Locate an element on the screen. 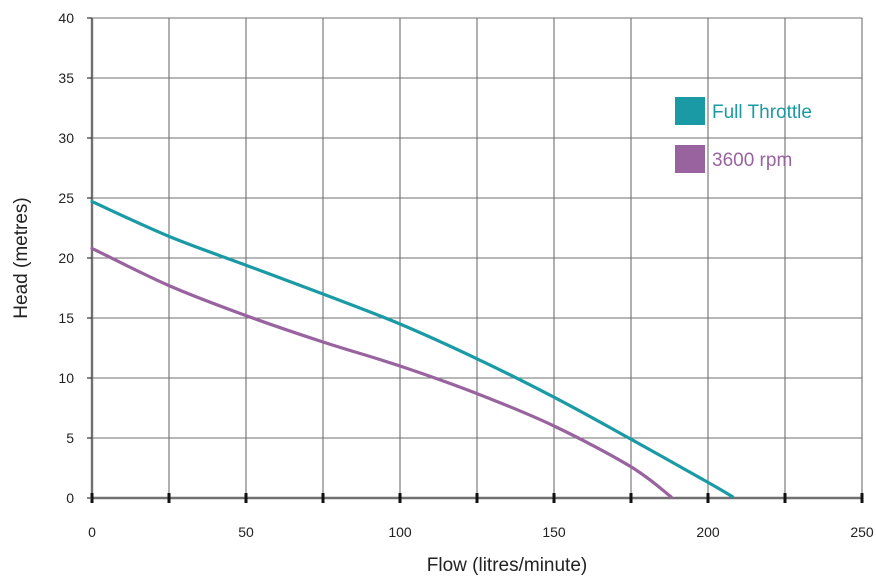 This screenshot has height=576, width=876. x-tick-label: 150 is located at coordinates (554, 532).